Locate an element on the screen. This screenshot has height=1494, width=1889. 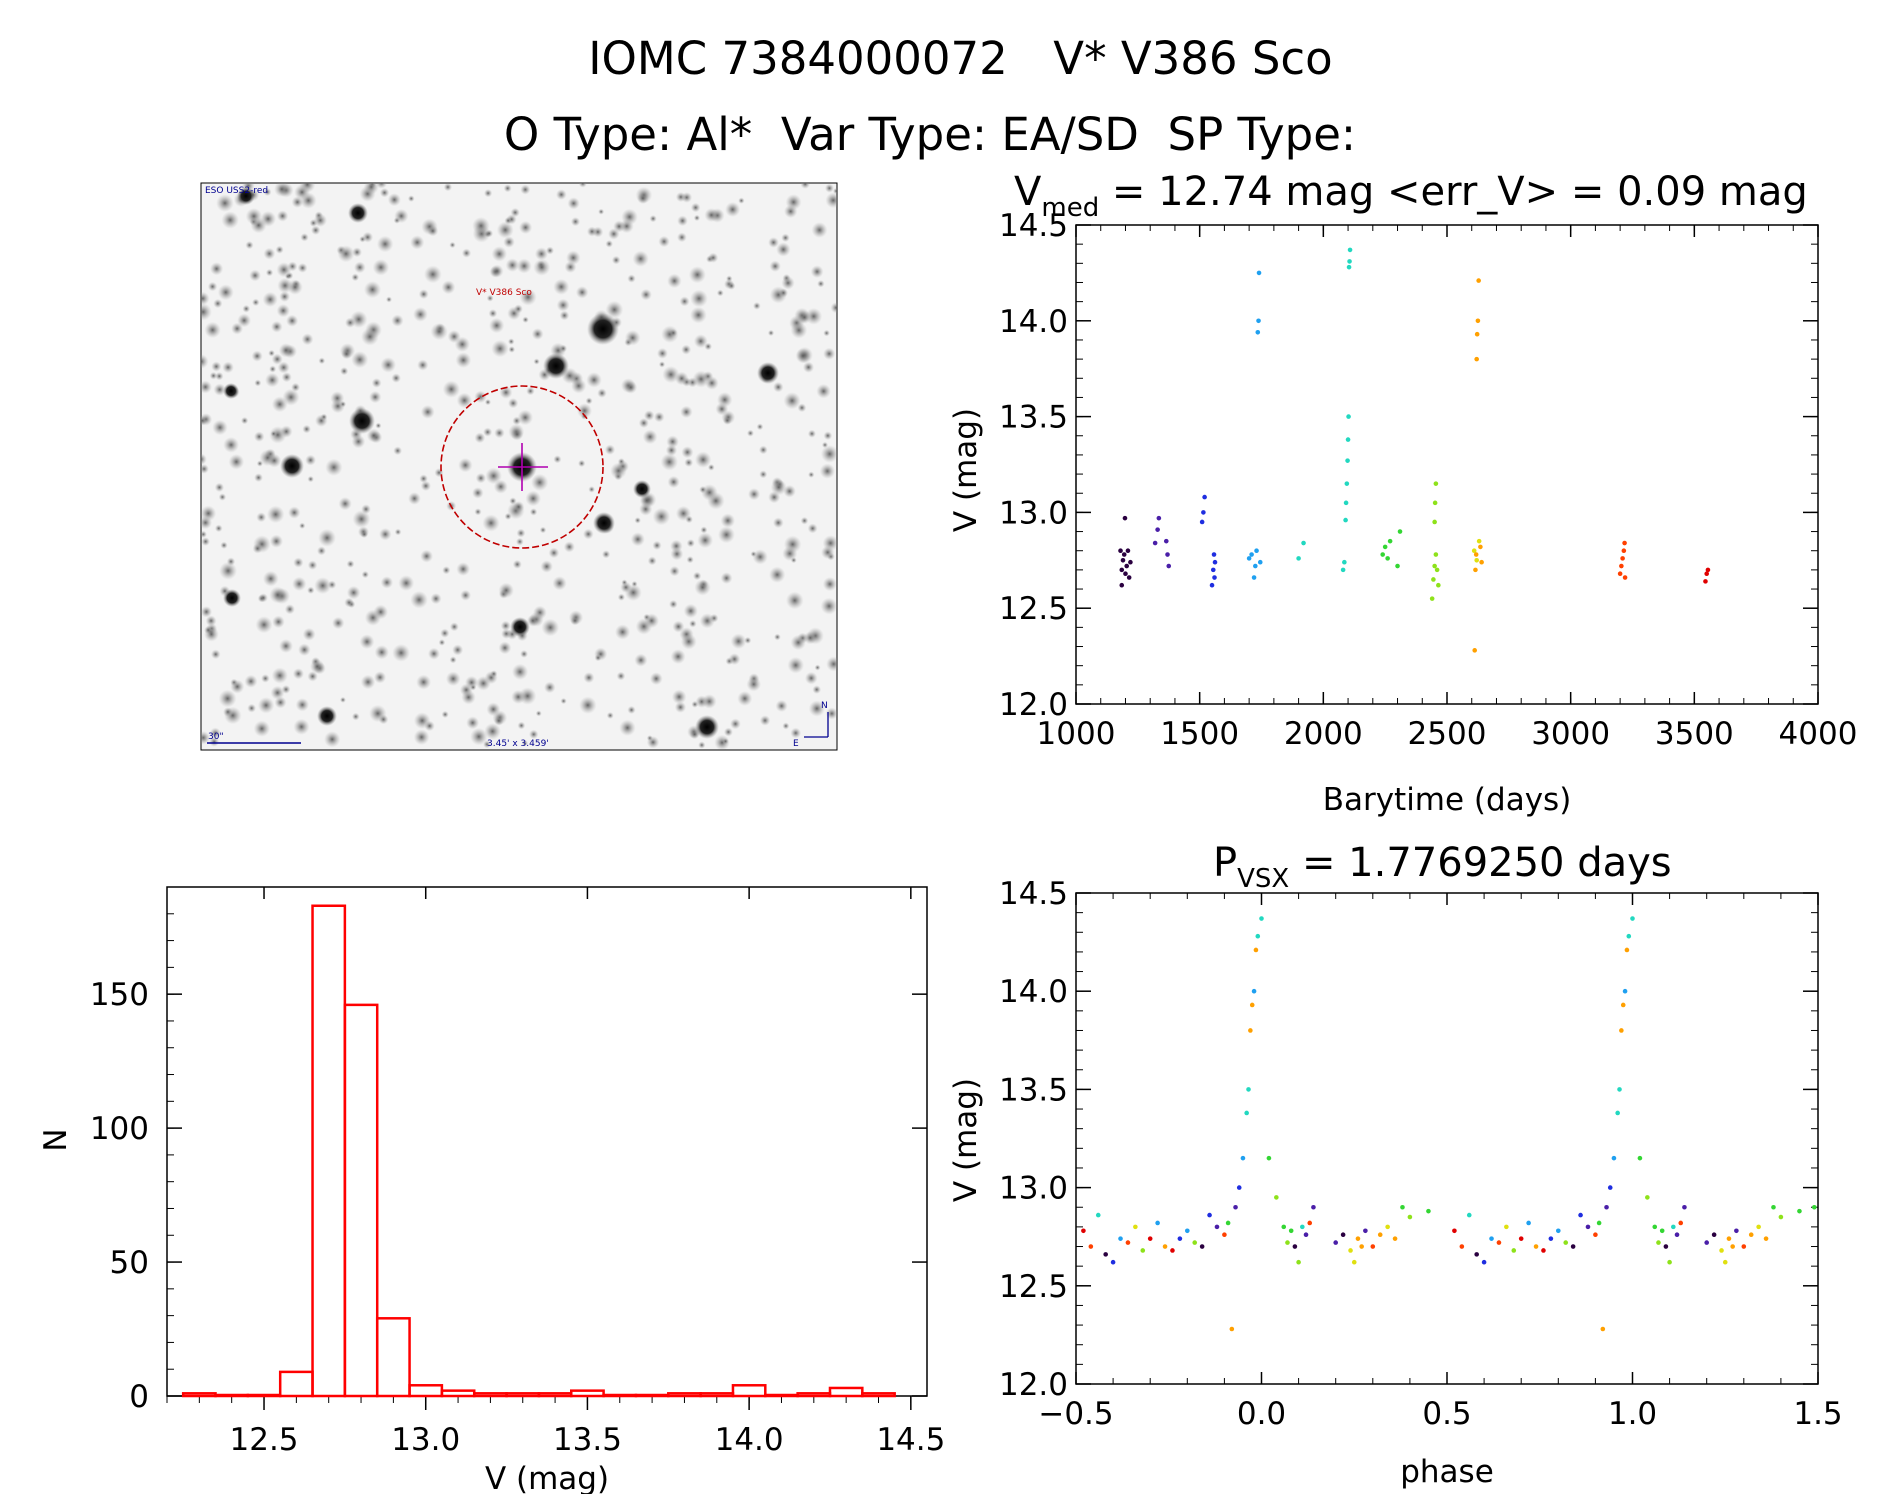
light-curve-xtick-label: 3500 is located at coordinates (1694, 734).